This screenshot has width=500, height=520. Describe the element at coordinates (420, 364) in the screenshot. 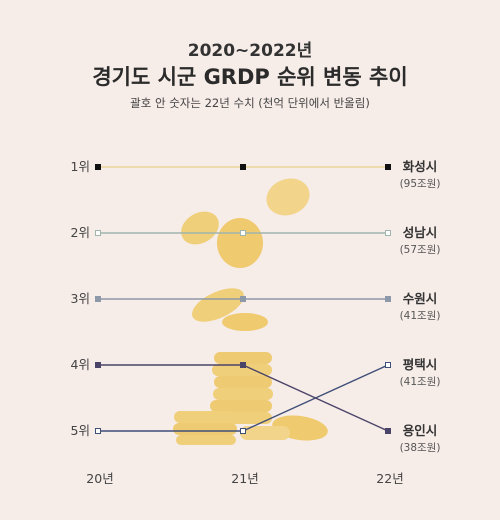

I see `series-label-4: 평택시` at that location.